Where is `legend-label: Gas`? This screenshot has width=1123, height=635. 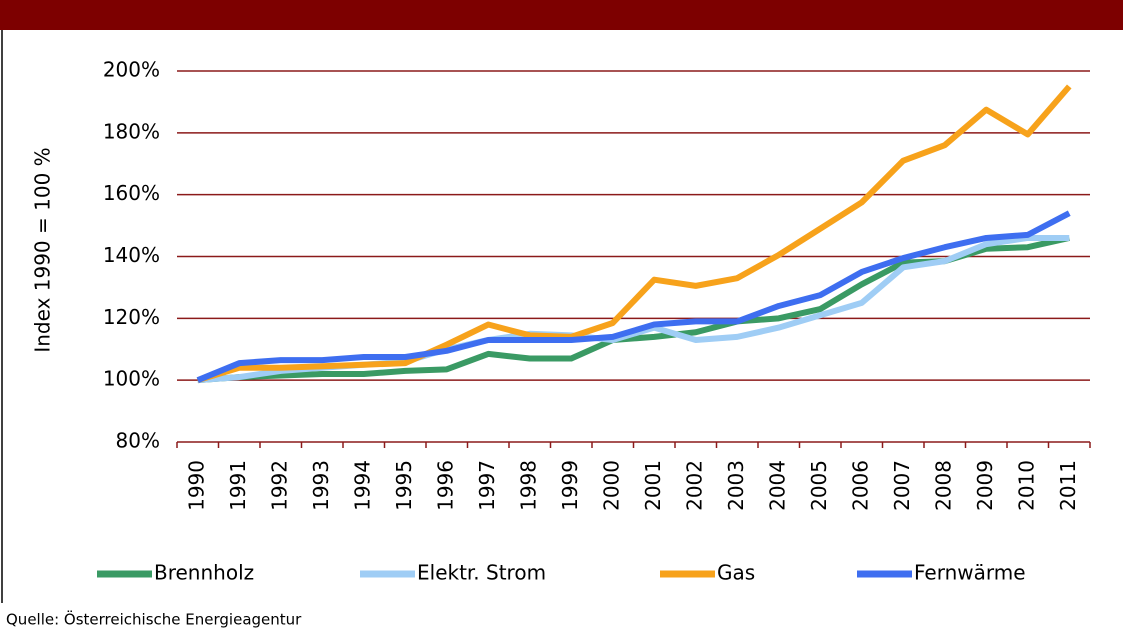 legend-label: Gas is located at coordinates (736, 573).